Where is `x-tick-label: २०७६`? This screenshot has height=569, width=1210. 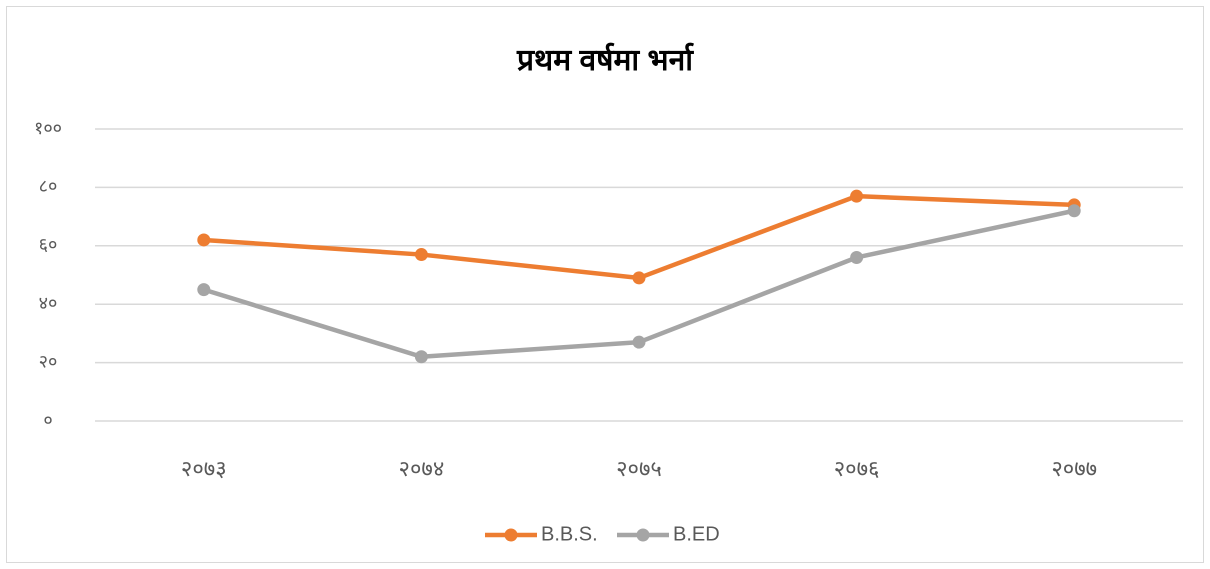 x-tick-label: २०७६ is located at coordinates (857, 468).